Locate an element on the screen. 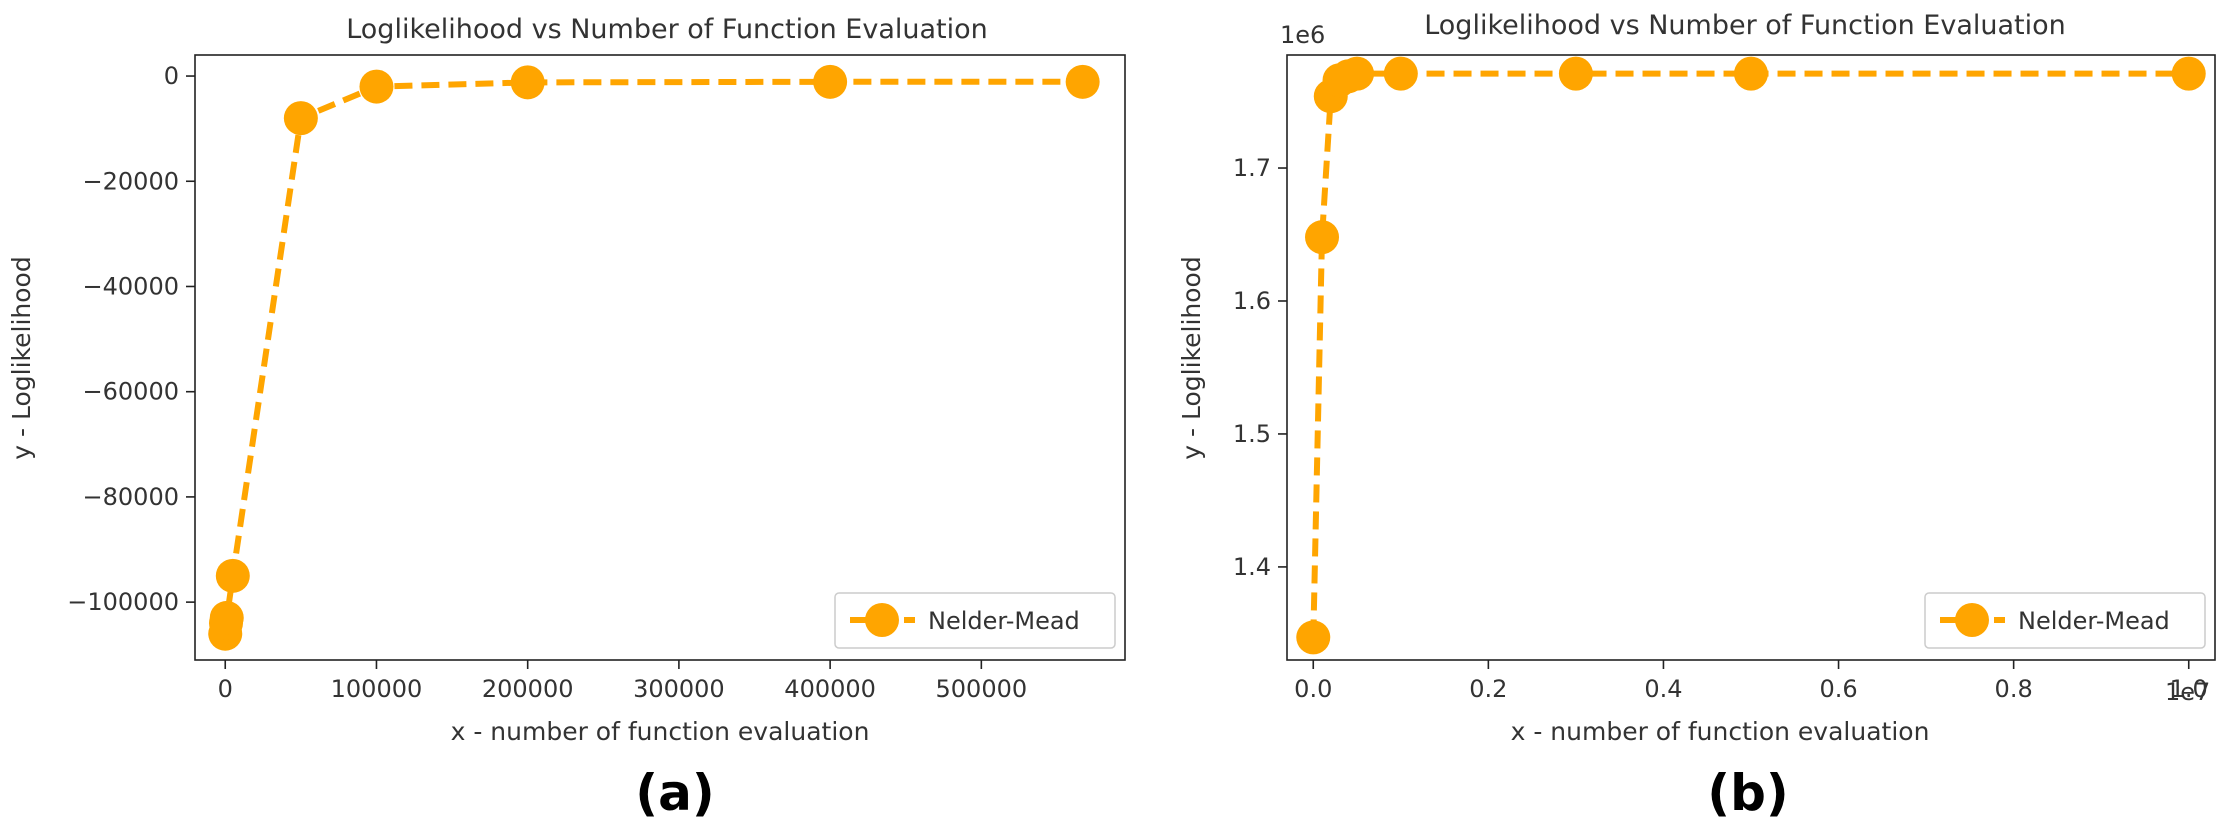  x-tick-label: 0.0 is located at coordinates (1313, 689).